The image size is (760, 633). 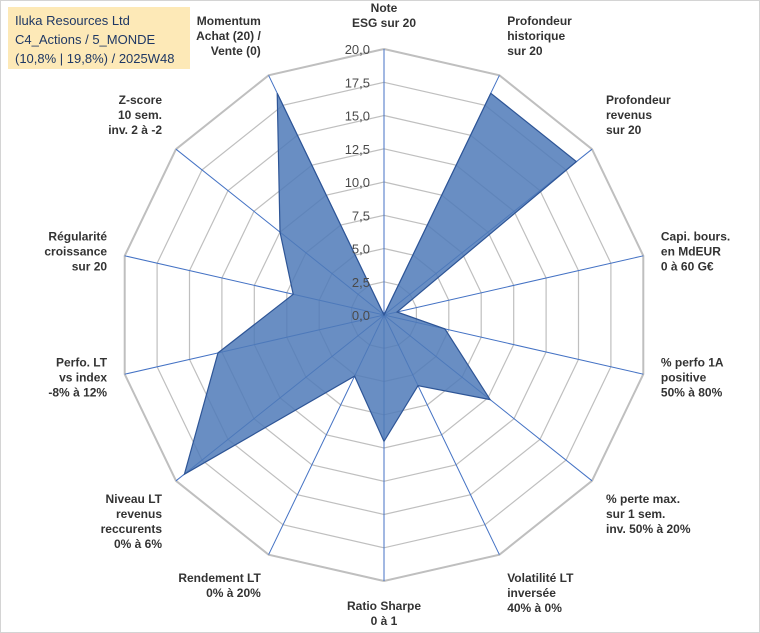 I want to click on tick-labels: 0,0 2,5 5,0 7,5 10,0 12,5 15,0 17,5 20,0, so click(x=357, y=182).